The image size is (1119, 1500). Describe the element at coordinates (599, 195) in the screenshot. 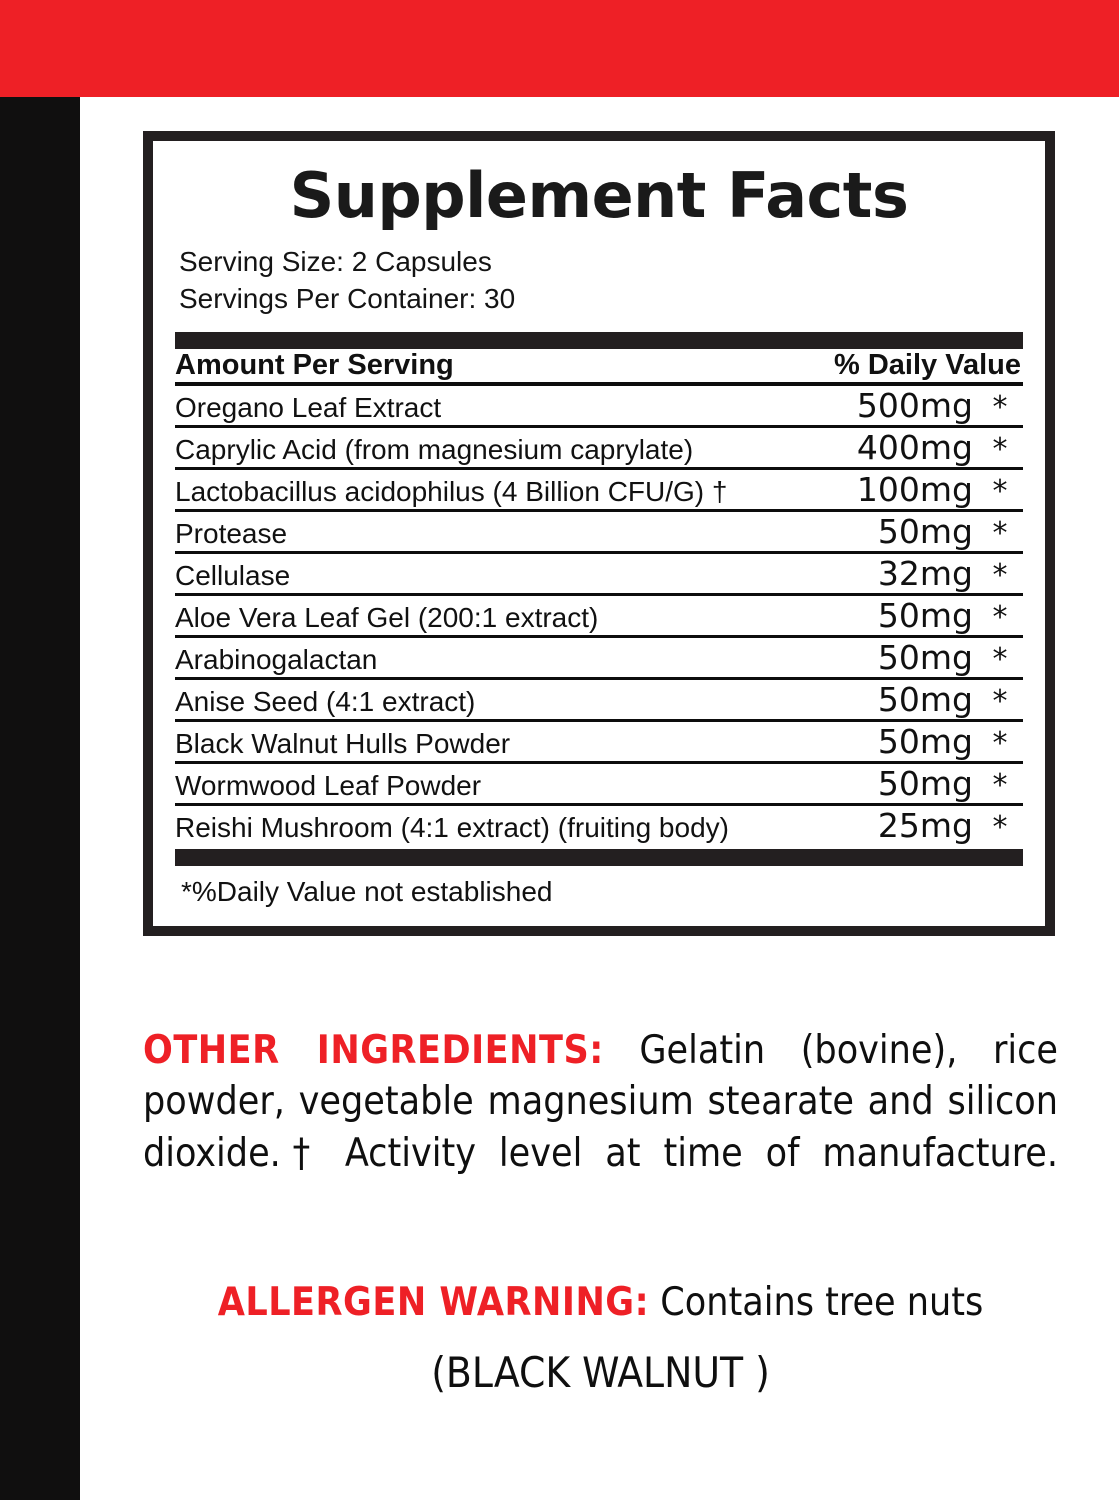

I see `page-title: Supplement Facts` at that location.